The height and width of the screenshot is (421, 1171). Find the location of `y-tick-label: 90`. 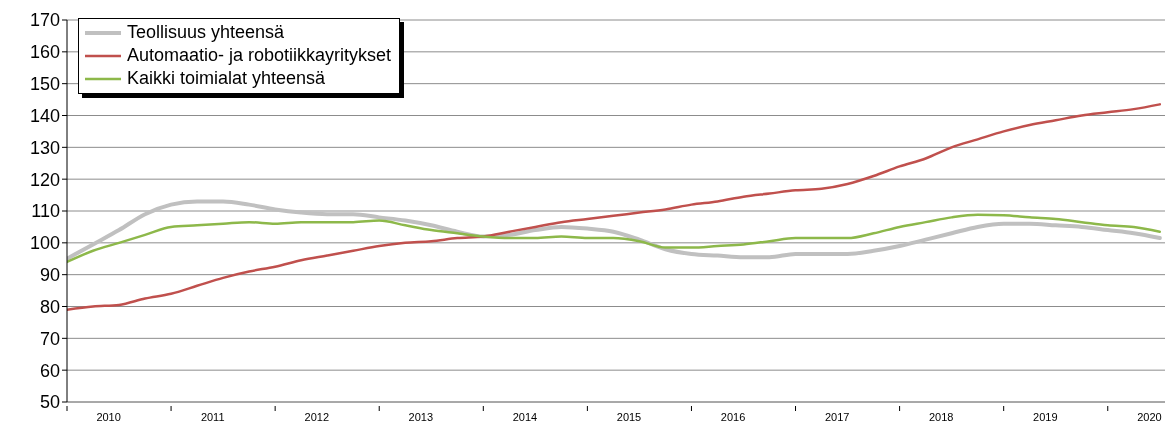

y-tick-label: 90 is located at coordinates (49, 275).